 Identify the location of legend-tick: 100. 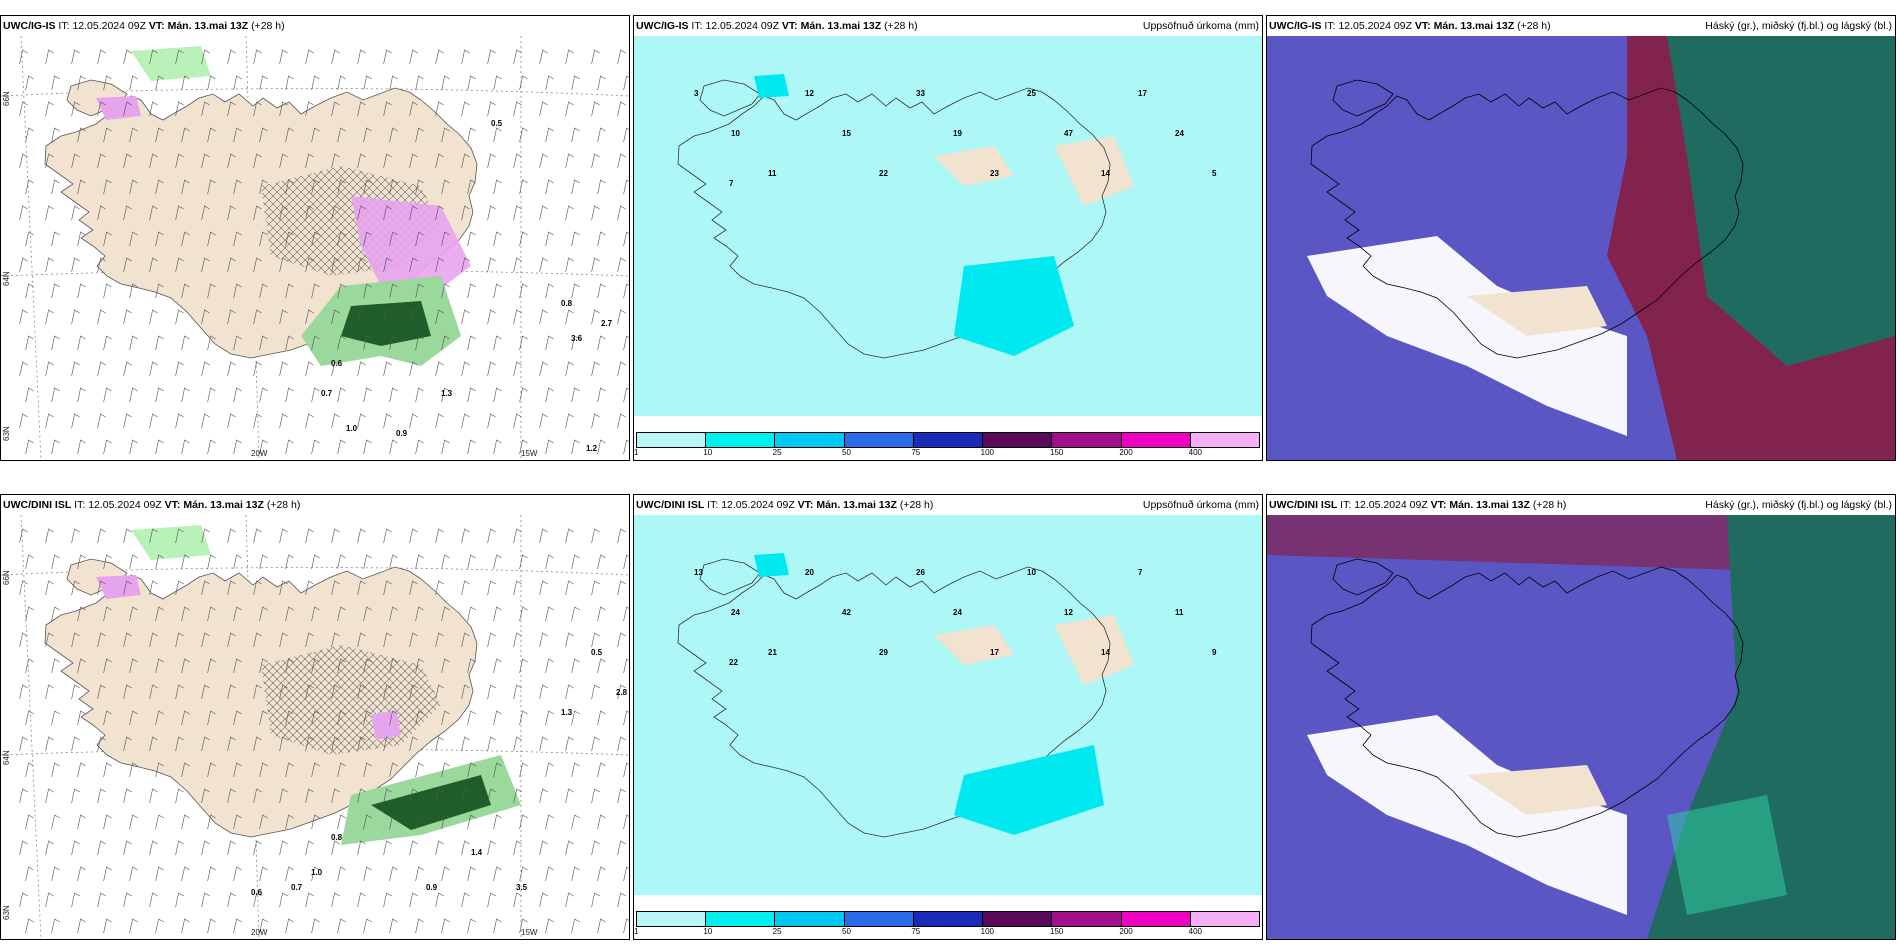
(987, 452).